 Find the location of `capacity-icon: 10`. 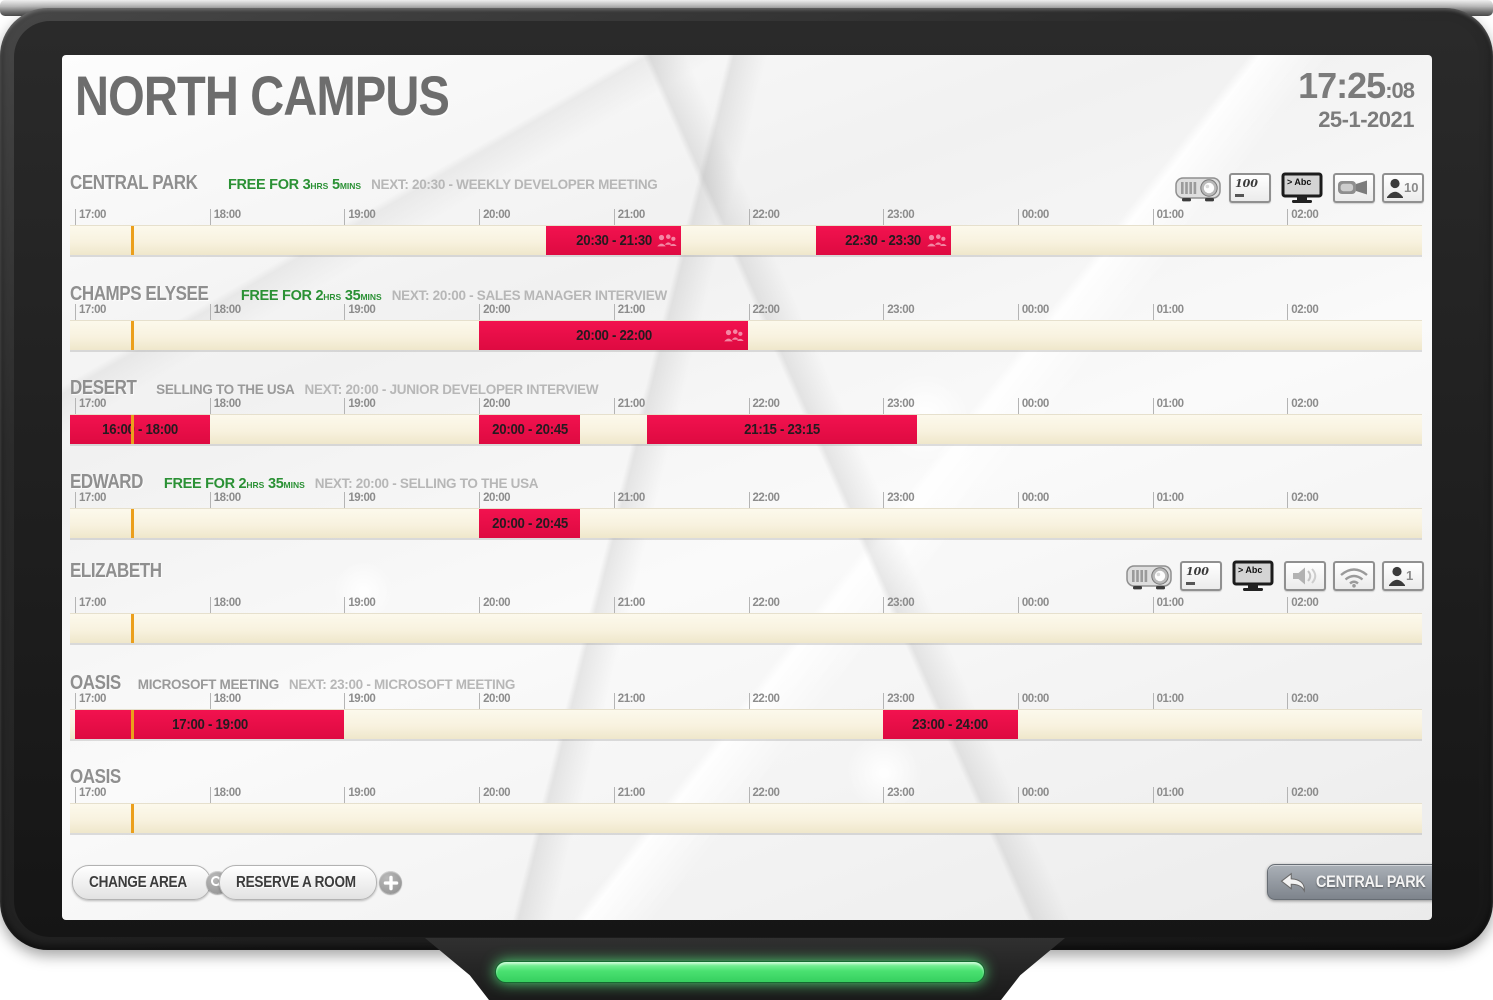

capacity-icon: 10 is located at coordinates (1403, 188).